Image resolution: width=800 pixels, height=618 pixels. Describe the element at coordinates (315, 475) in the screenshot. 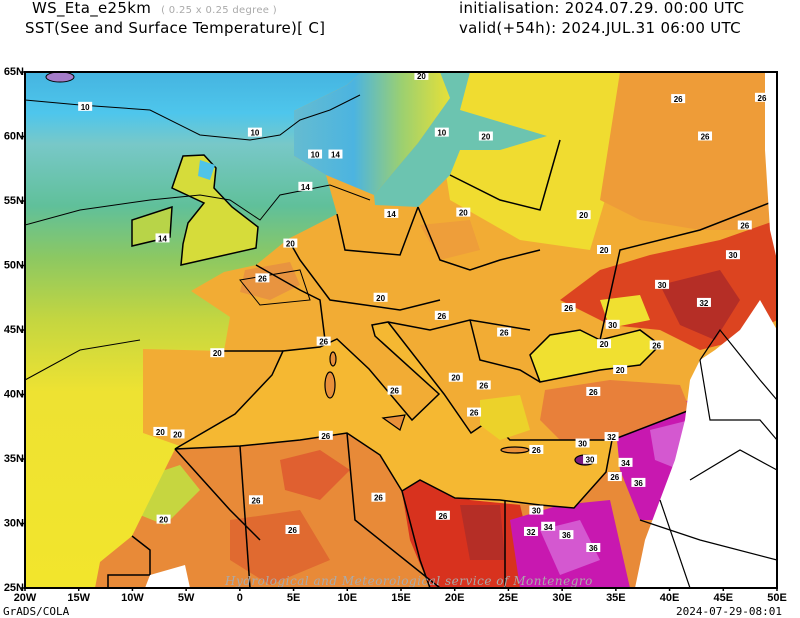

I see `algeria-hot-patch` at that location.